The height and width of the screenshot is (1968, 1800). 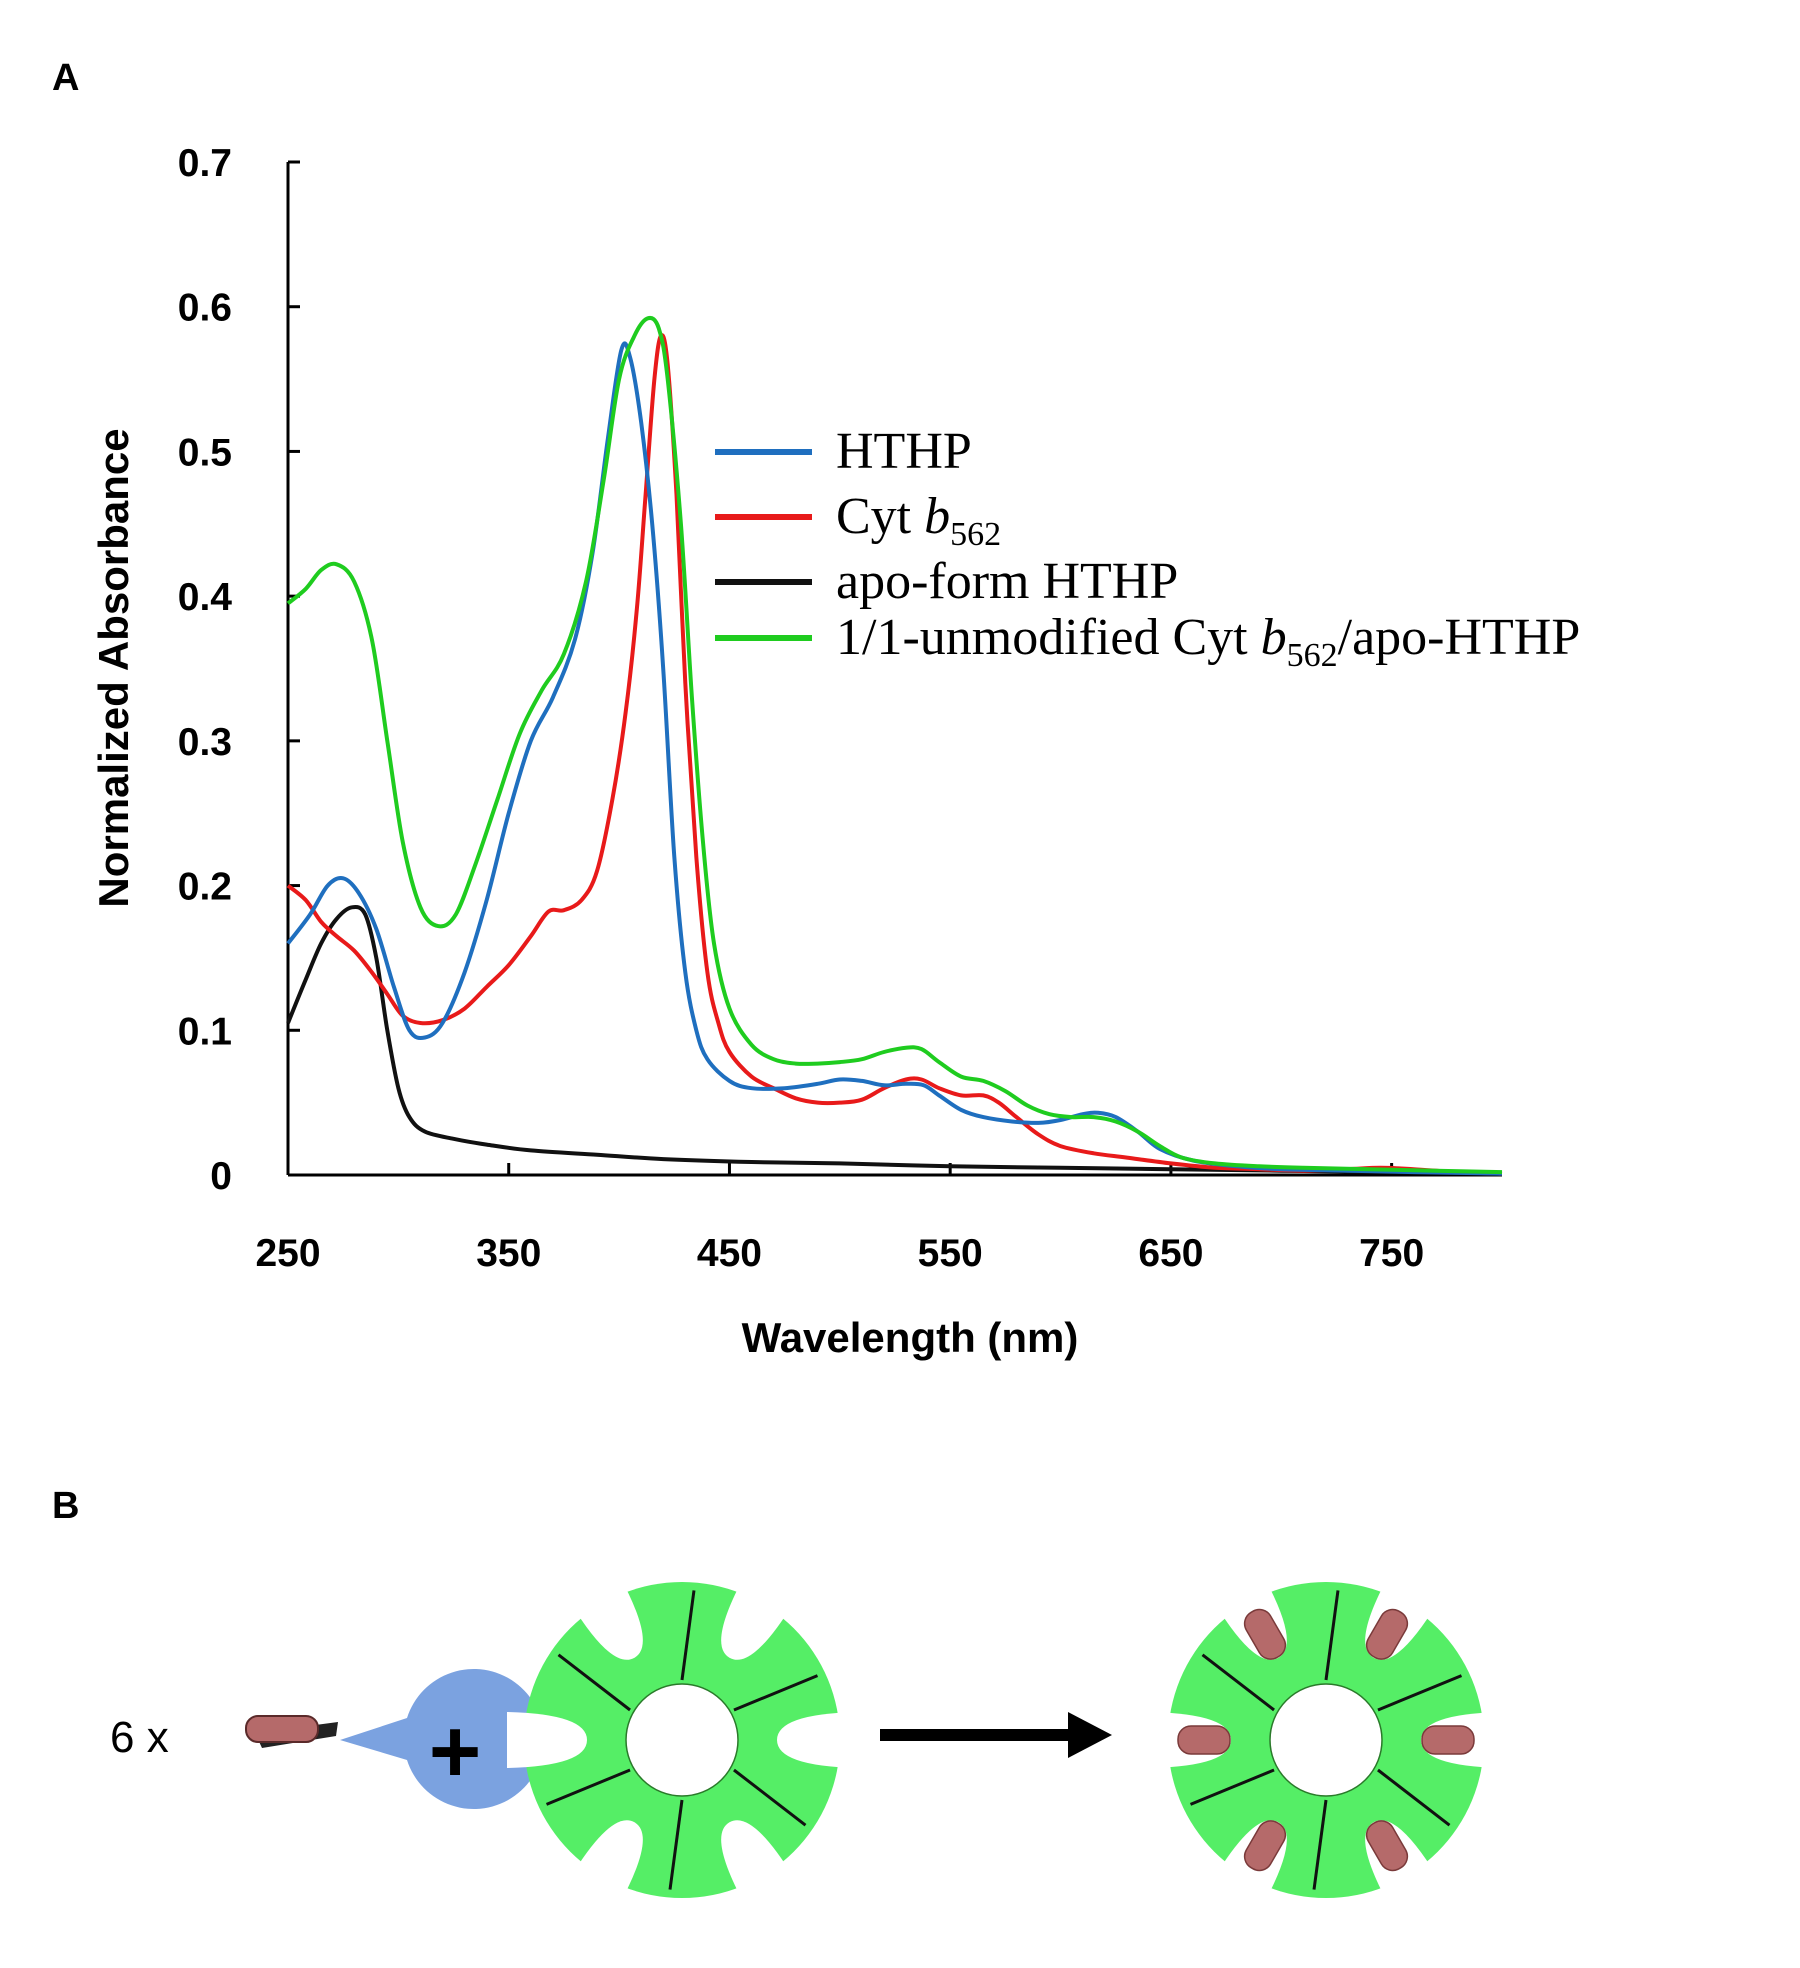 I want to click on legend-cyt-italic: b, so click(x=937, y=516).